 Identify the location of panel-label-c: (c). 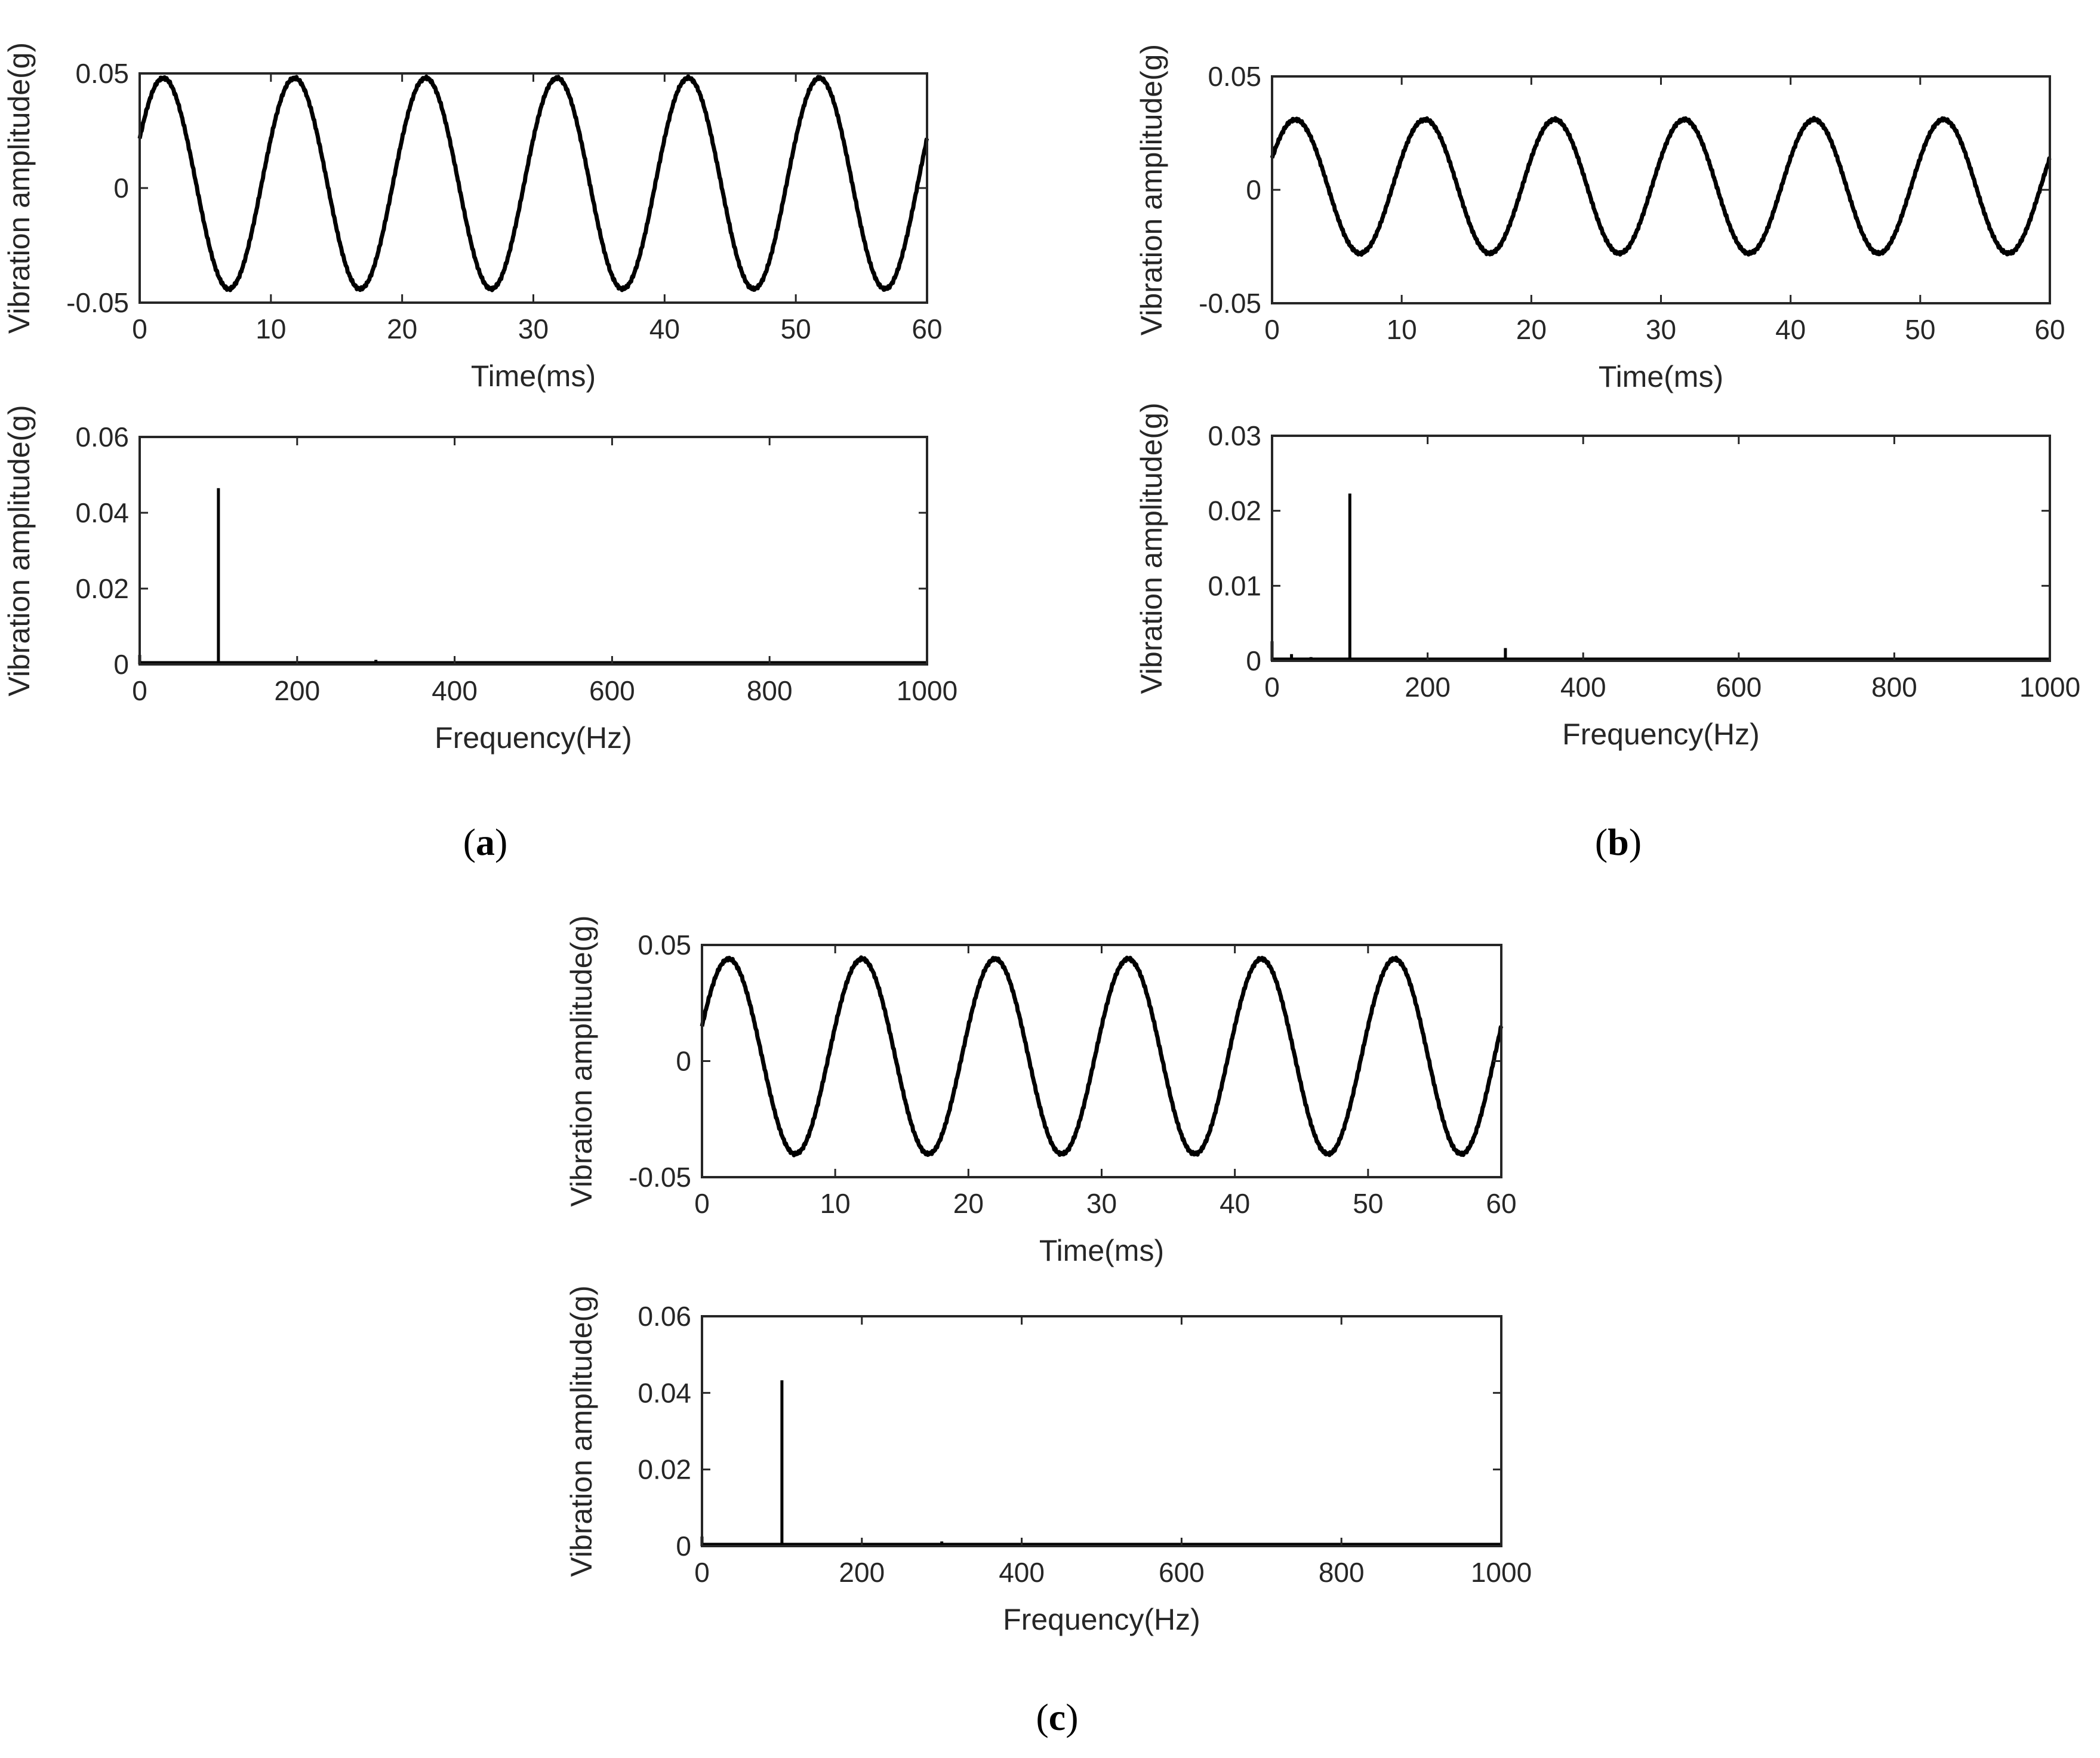
(1057, 1717).